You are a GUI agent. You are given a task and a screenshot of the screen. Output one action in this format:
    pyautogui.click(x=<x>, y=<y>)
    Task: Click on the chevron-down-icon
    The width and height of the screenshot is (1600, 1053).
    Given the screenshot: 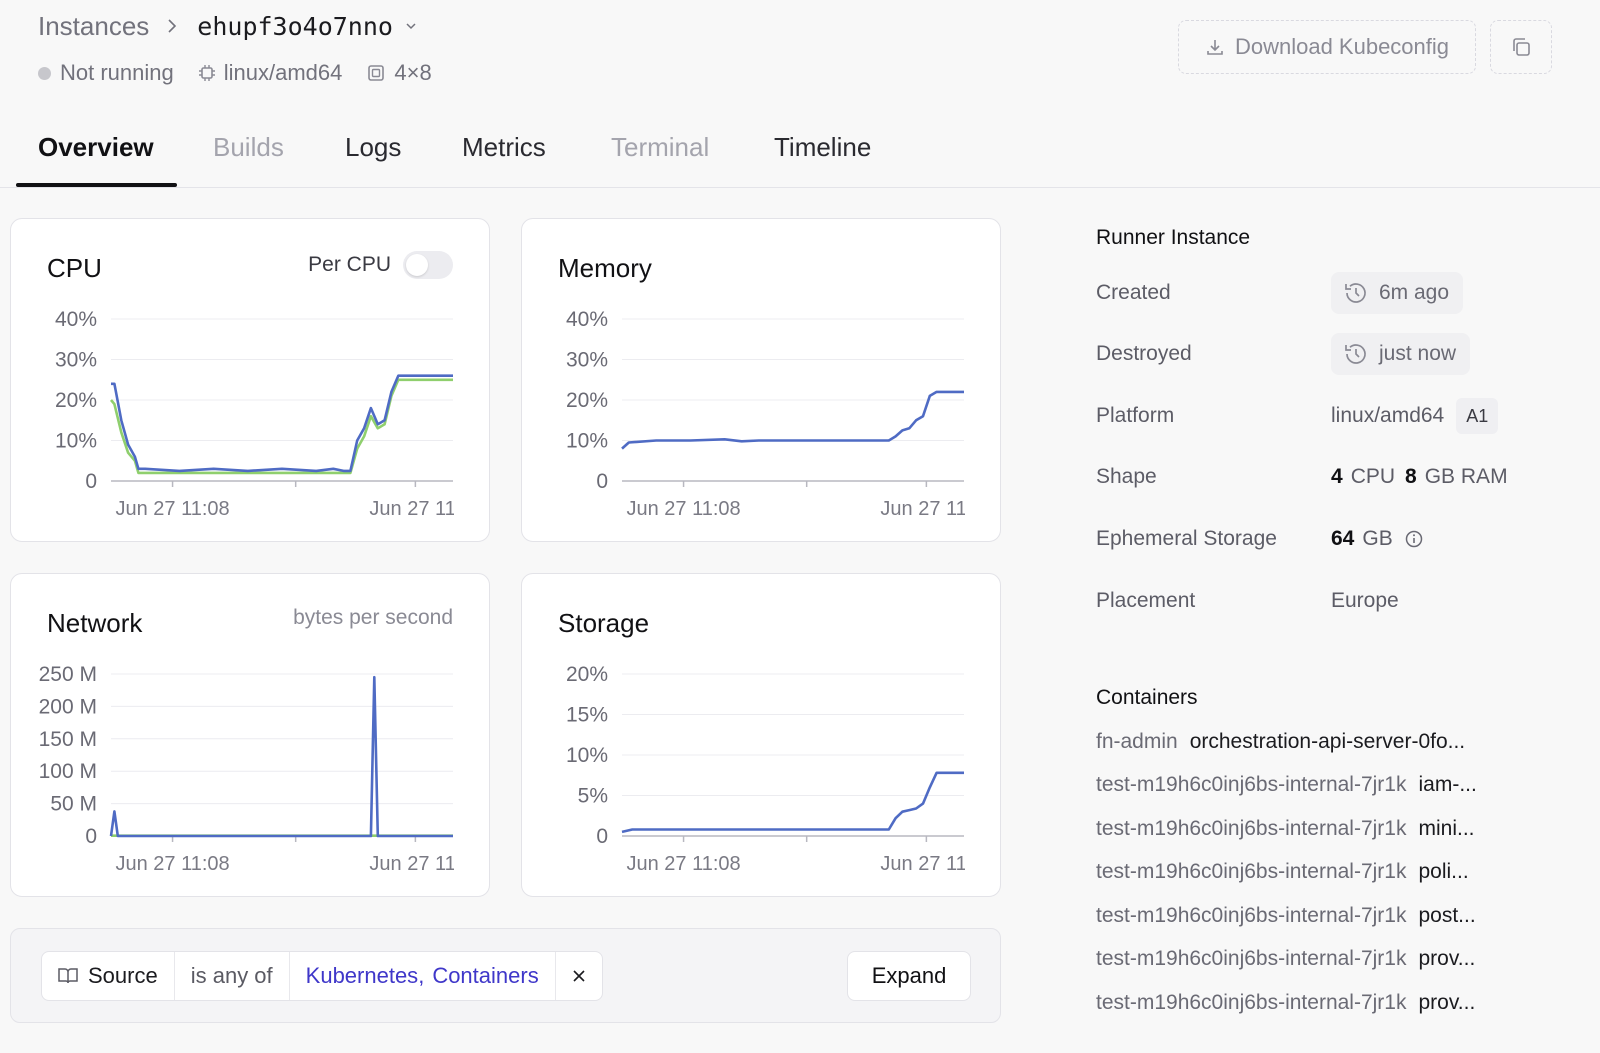 What is the action you would take?
    pyautogui.click(x=411, y=26)
    